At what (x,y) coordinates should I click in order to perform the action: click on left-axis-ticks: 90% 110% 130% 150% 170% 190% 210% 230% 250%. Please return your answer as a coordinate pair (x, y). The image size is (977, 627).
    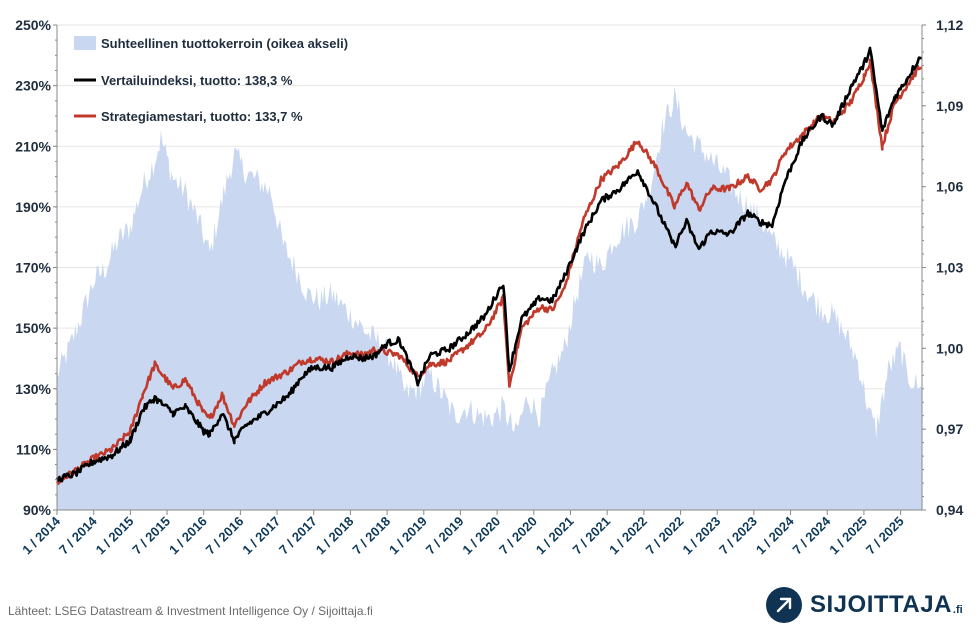
    Looking at the image, I should click on (36, 267).